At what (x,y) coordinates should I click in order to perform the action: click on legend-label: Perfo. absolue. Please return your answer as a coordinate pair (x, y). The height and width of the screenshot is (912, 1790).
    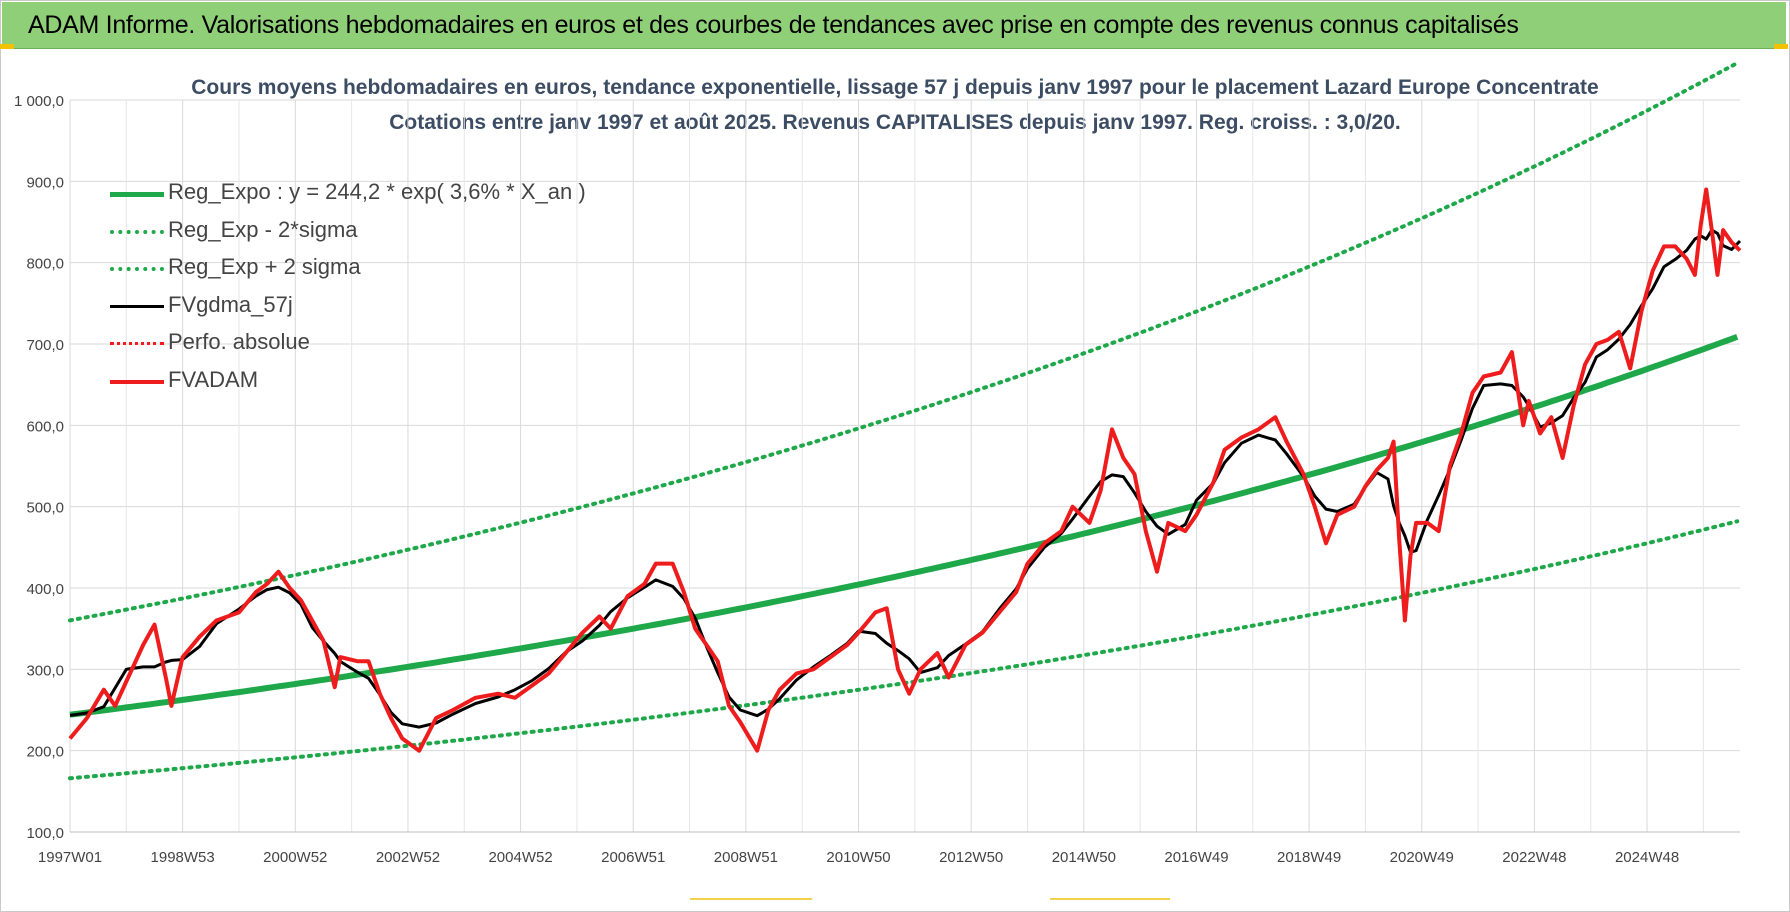
    Looking at the image, I should click on (239, 341).